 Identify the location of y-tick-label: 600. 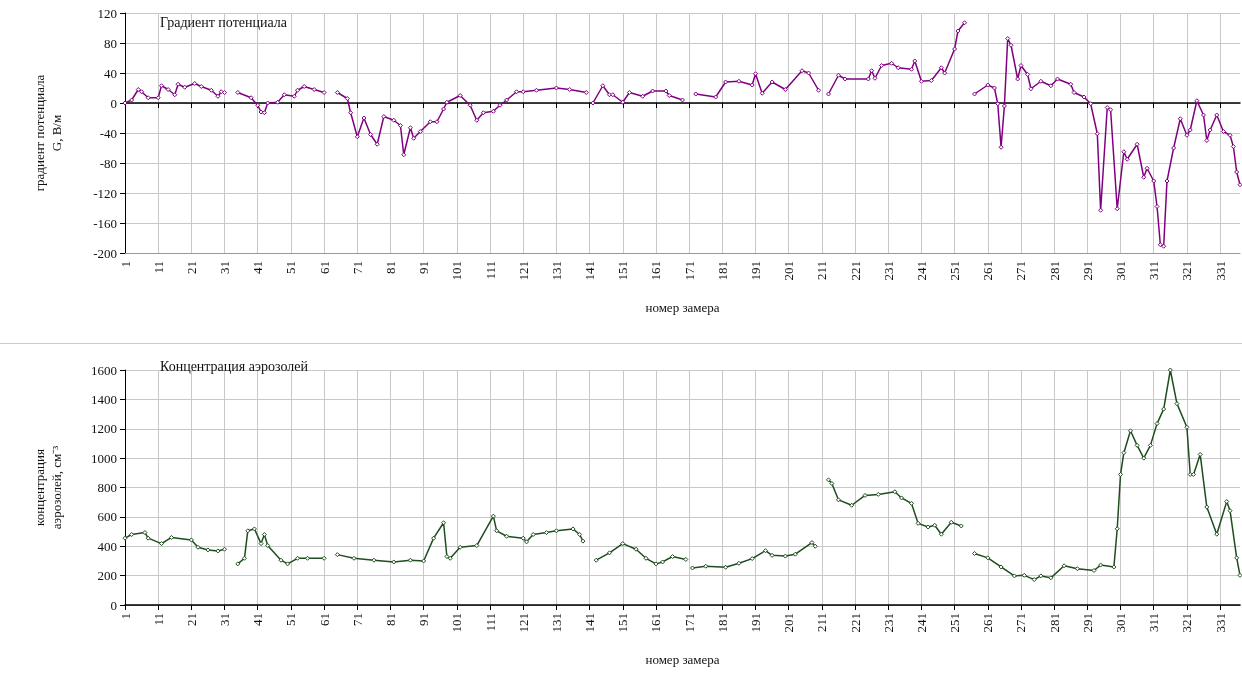
(107, 517).